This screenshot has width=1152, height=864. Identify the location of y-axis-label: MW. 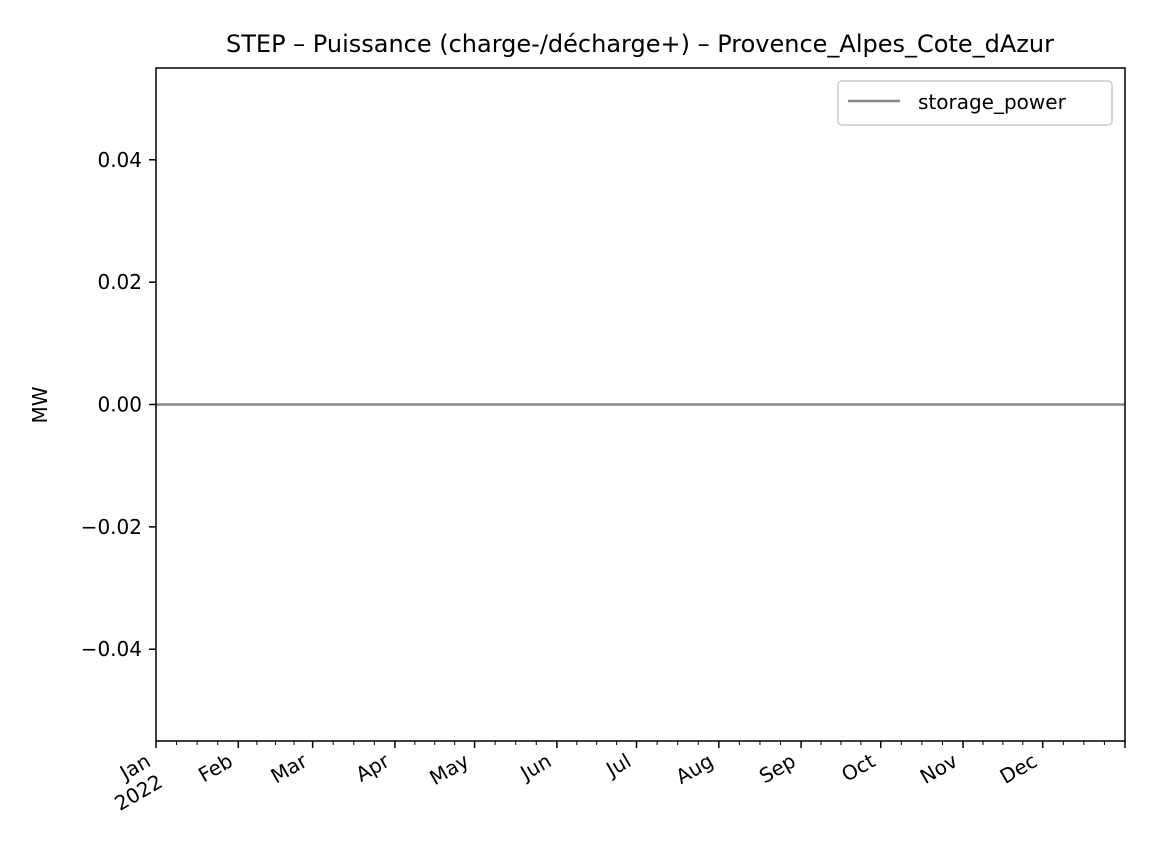
(40, 404).